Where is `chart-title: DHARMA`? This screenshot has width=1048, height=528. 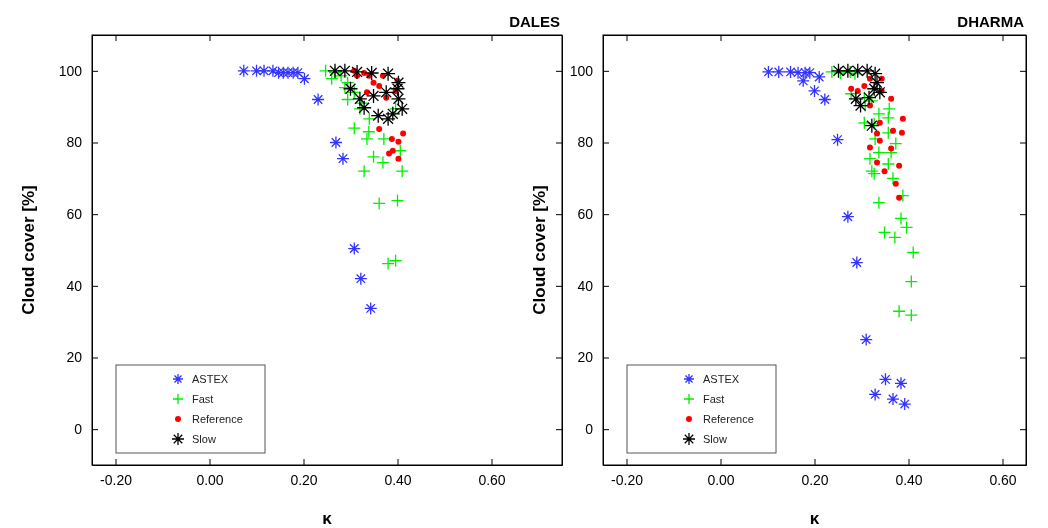 chart-title: DHARMA is located at coordinates (991, 21).